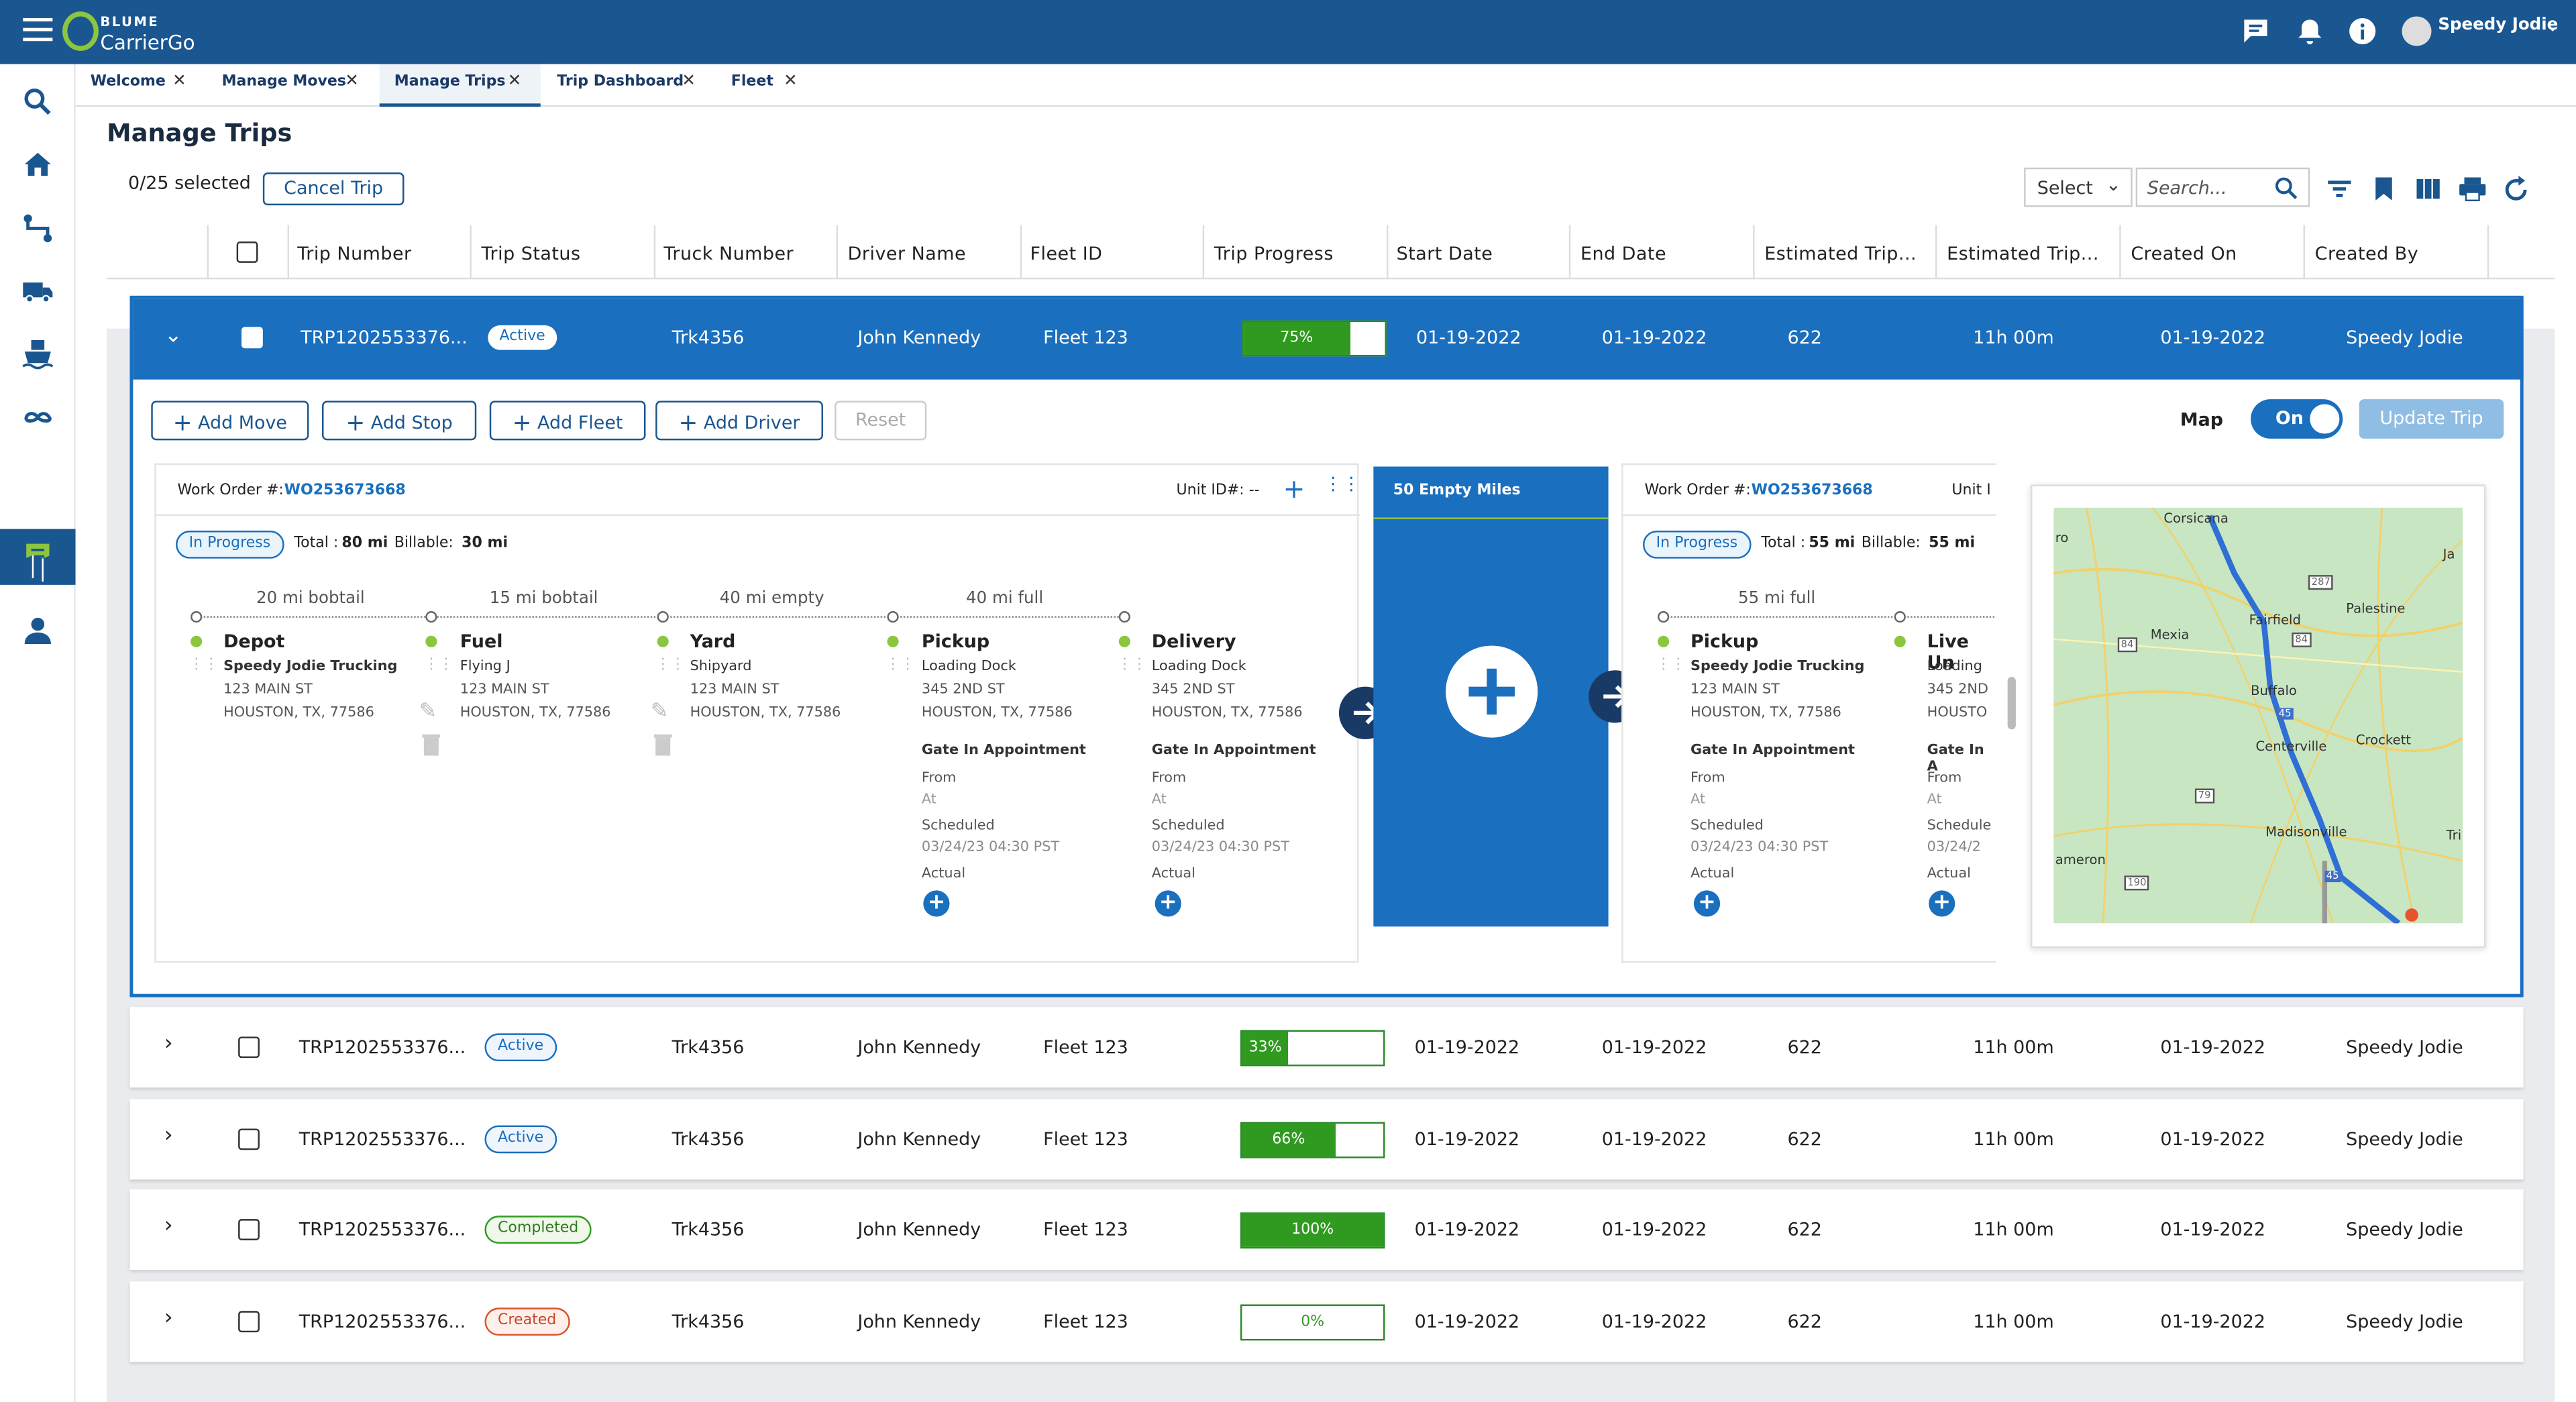 Image resolution: width=2576 pixels, height=1402 pixels. What do you see at coordinates (140, 86) in the screenshot?
I see `tab-welcome: Welcome ✕` at bounding box center [140, 86].